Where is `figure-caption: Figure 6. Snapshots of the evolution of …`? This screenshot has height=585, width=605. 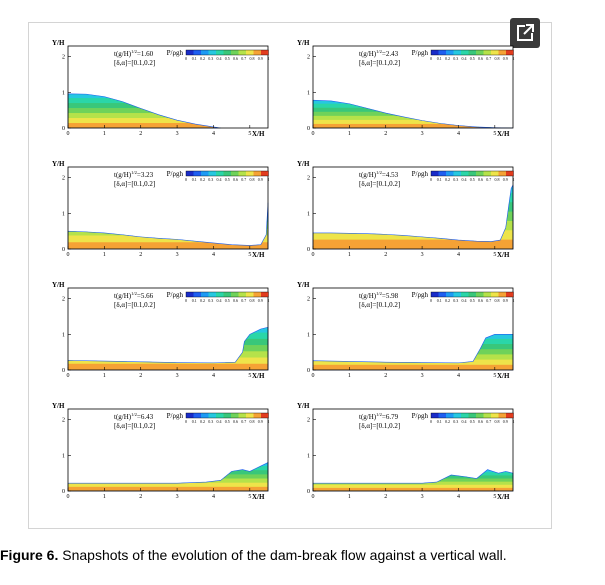
figure-caption: Figure 6. Snapshots of the evolution of … is located at coordinates (302, 555).